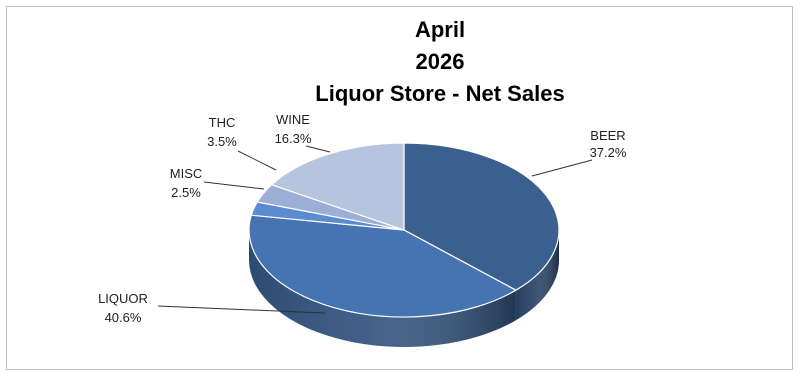 Image resolution: width=800 pixels, height=377 pixels. I want to click on pie-slice-wine, so click(338, 186).